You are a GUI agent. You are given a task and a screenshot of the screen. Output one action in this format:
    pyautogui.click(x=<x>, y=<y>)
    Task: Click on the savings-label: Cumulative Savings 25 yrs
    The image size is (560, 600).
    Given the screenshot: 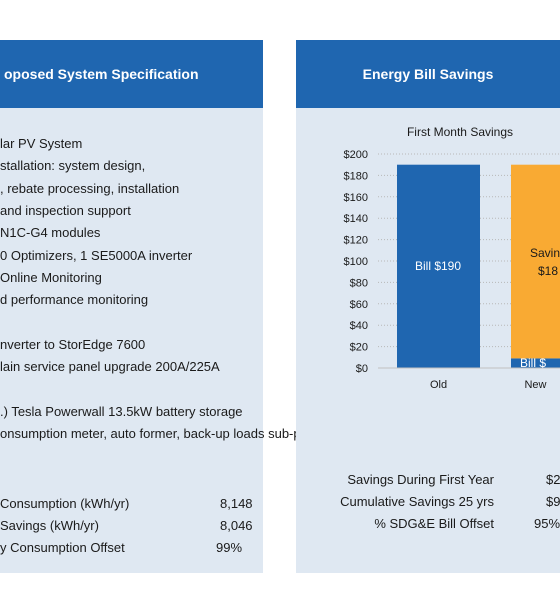 What is the action you would take?
    pyautogui.click(x=417, y=501)
    